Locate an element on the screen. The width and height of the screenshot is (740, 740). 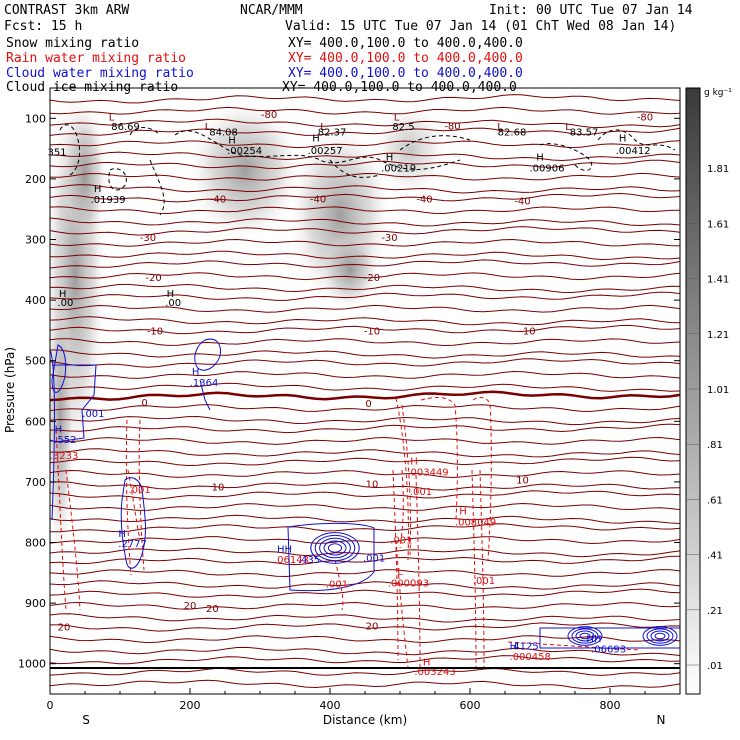
x-axis: 0 200 400 600 800 is located at coordinates (364, 700).